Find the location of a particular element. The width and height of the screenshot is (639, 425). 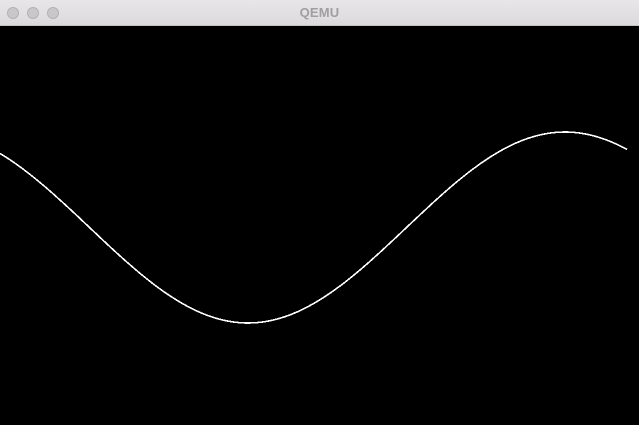

minimize-button is located at coordinates (33, 13).